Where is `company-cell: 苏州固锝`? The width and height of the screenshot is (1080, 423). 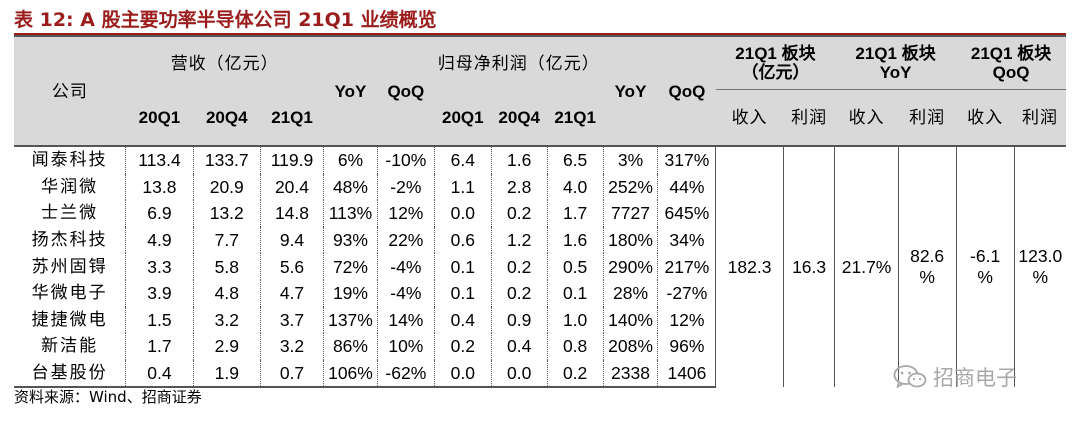 company-cell: 苏州固锝 is located at coordinates (70, 266).